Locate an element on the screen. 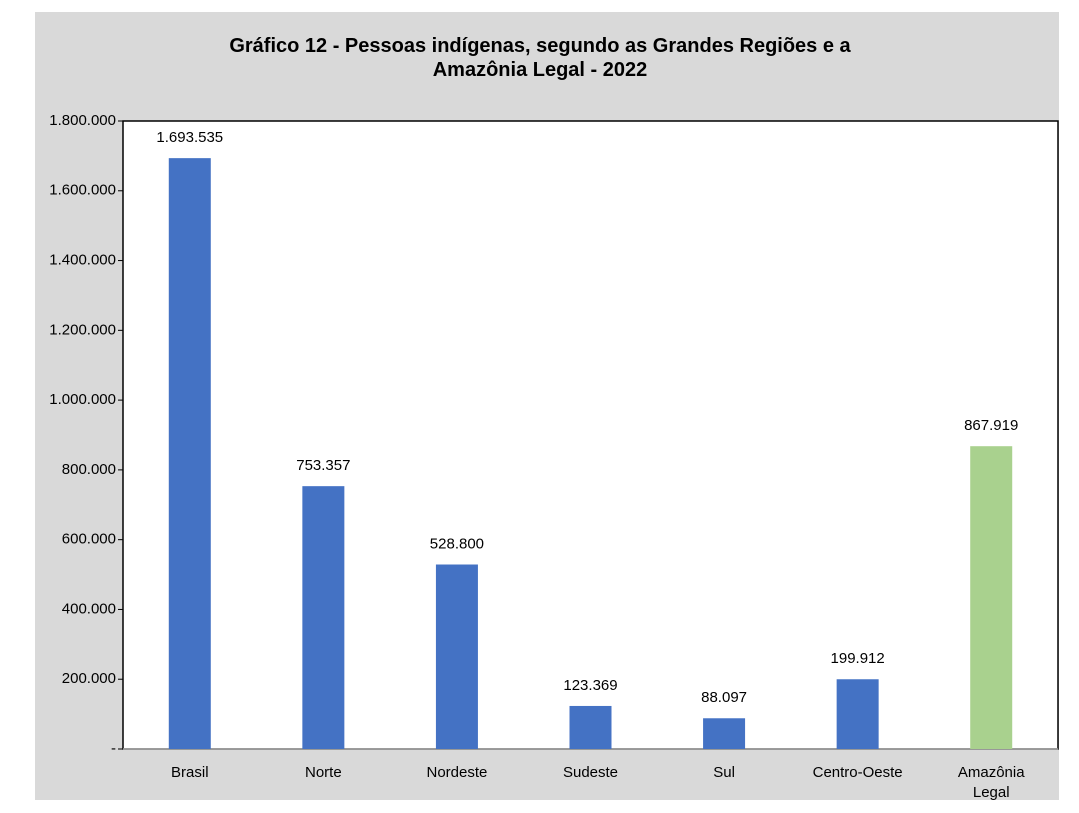  x-tick-label-line: Legal is located at coordinates (991, 792).